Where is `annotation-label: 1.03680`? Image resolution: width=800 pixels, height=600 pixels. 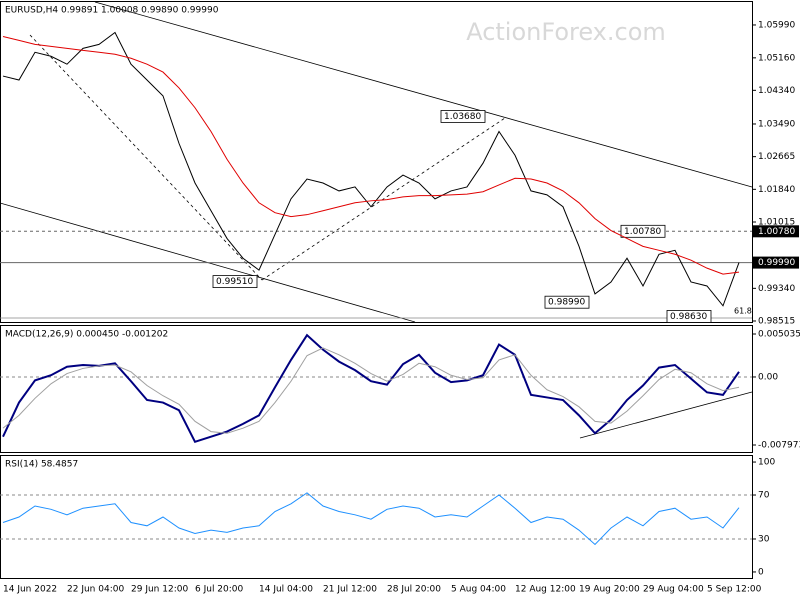 annotation-label: 1.03680 is located at coordinates (462, 117).